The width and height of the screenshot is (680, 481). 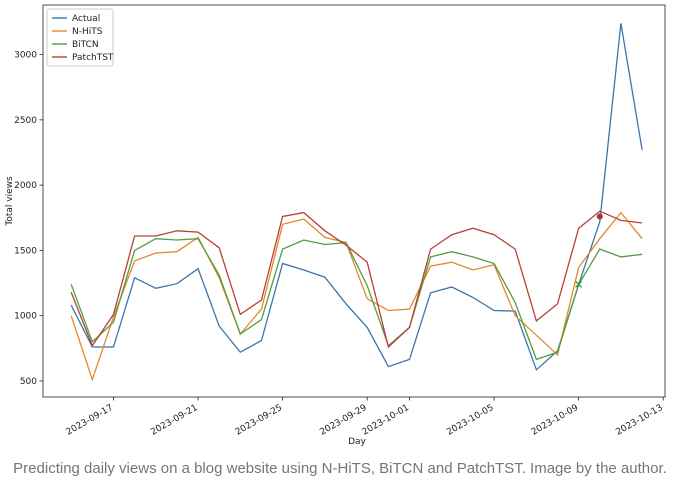 What do you see at coordinates (25, 317) in the screenshot?
I see `y-tick-label: 1000` at bounding box center [25, 317].